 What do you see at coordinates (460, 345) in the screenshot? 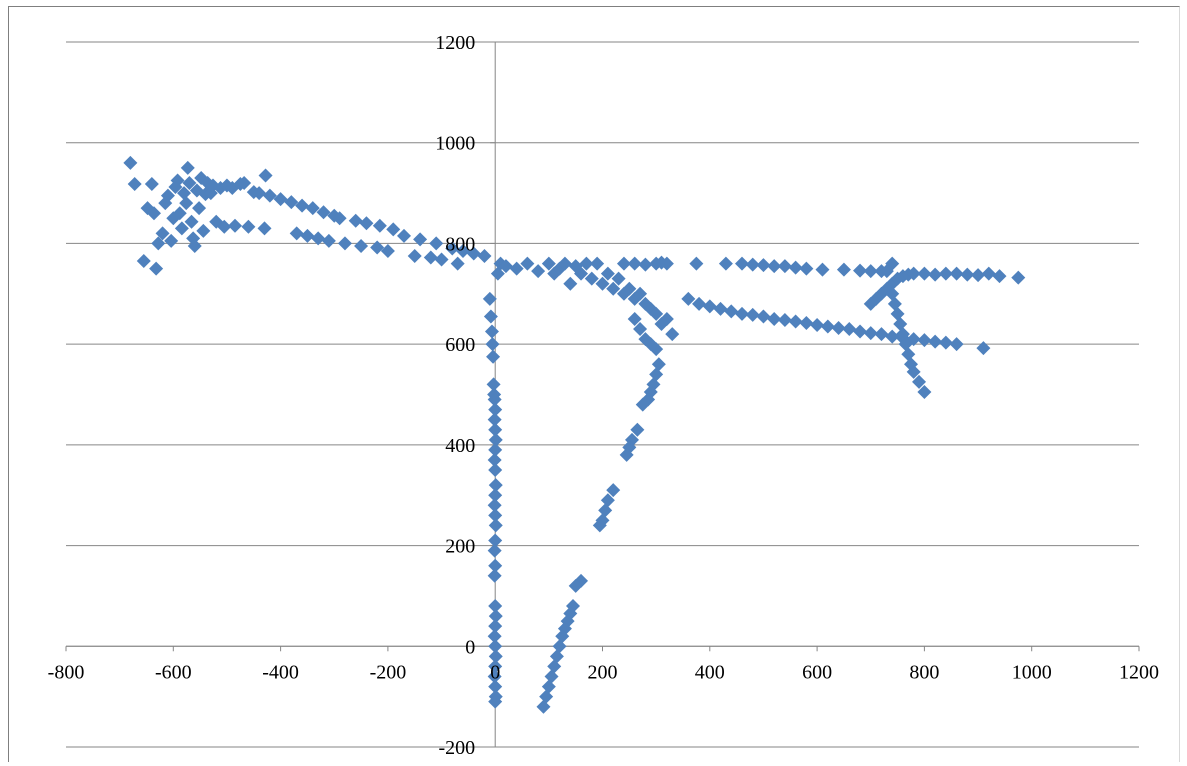
I see `y-tick-label: 600` at bounding box center [460, 345].